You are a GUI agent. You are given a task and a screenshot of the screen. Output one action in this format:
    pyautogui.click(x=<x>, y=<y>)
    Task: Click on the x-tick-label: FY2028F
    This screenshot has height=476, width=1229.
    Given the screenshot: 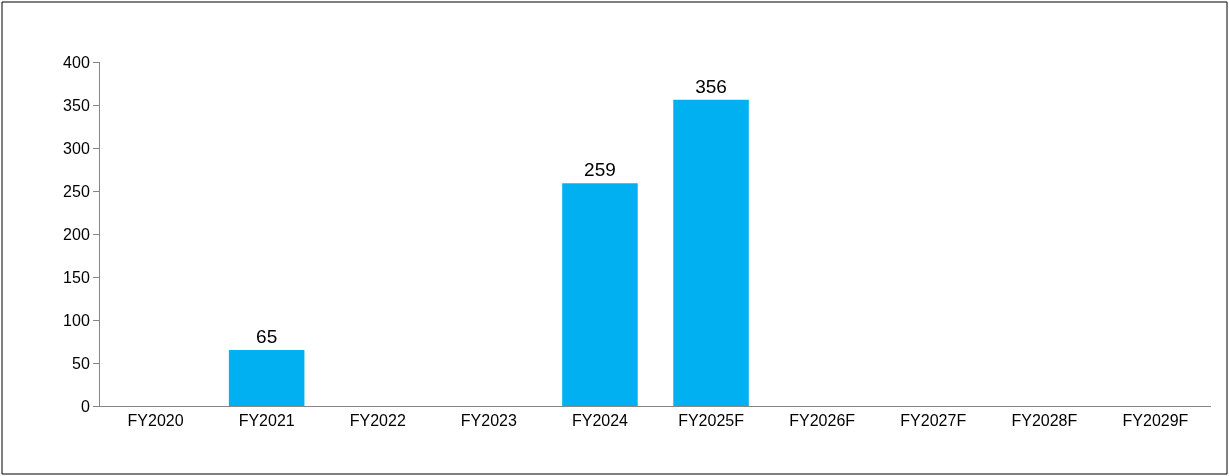 What is the action you would take?
    pyautogui.click(x=1044, y=421)
    